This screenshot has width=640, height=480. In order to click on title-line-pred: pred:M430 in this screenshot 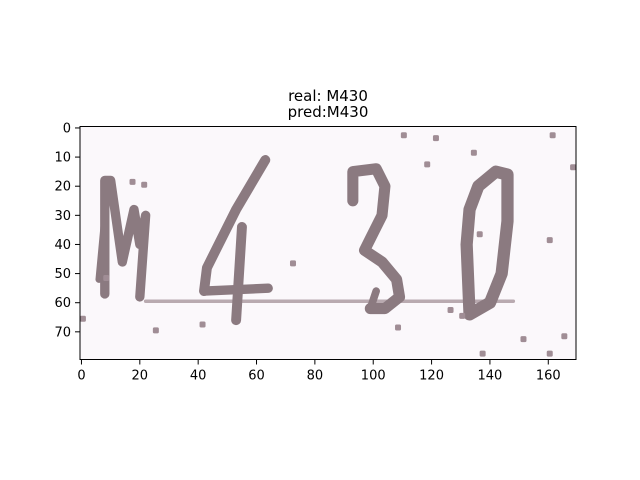, I will do `click(328, 112)`.